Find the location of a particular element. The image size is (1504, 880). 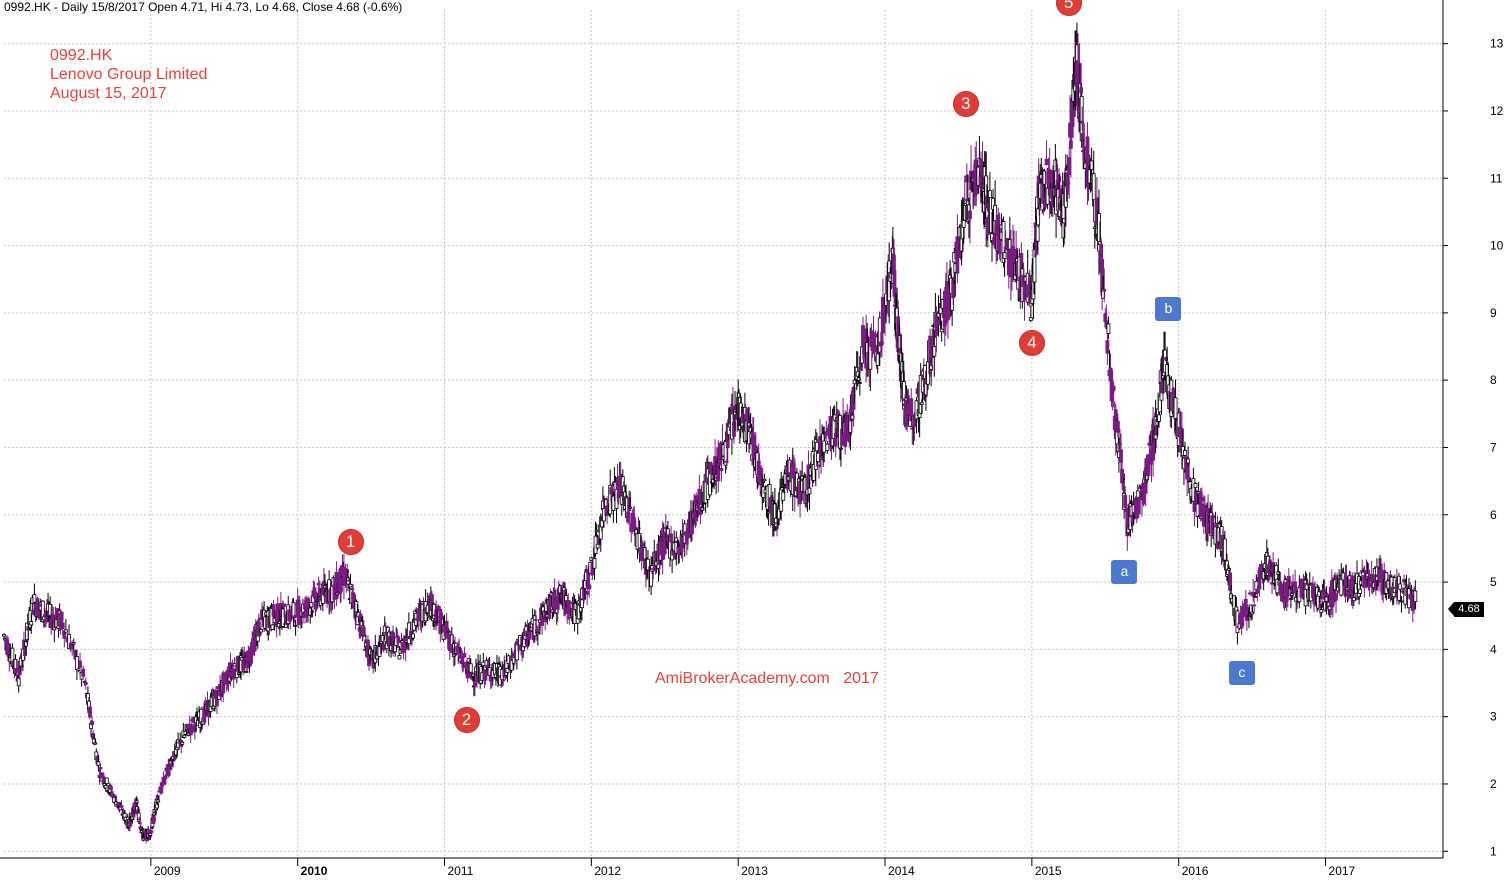

y-tick-label: 3 is located at coordinates (1493, 717).